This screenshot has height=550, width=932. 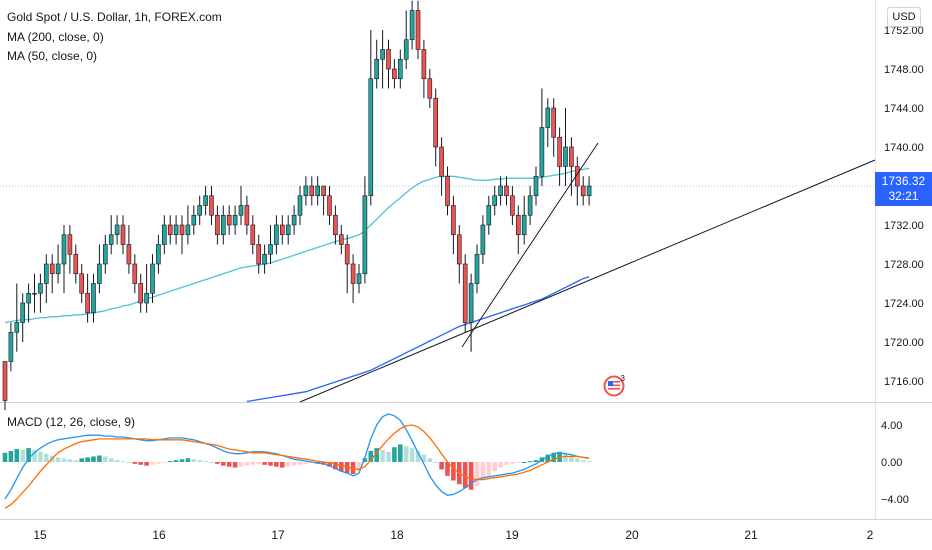 I want to click on us-flag-event-icon: 3, so click(x=614, y=386).